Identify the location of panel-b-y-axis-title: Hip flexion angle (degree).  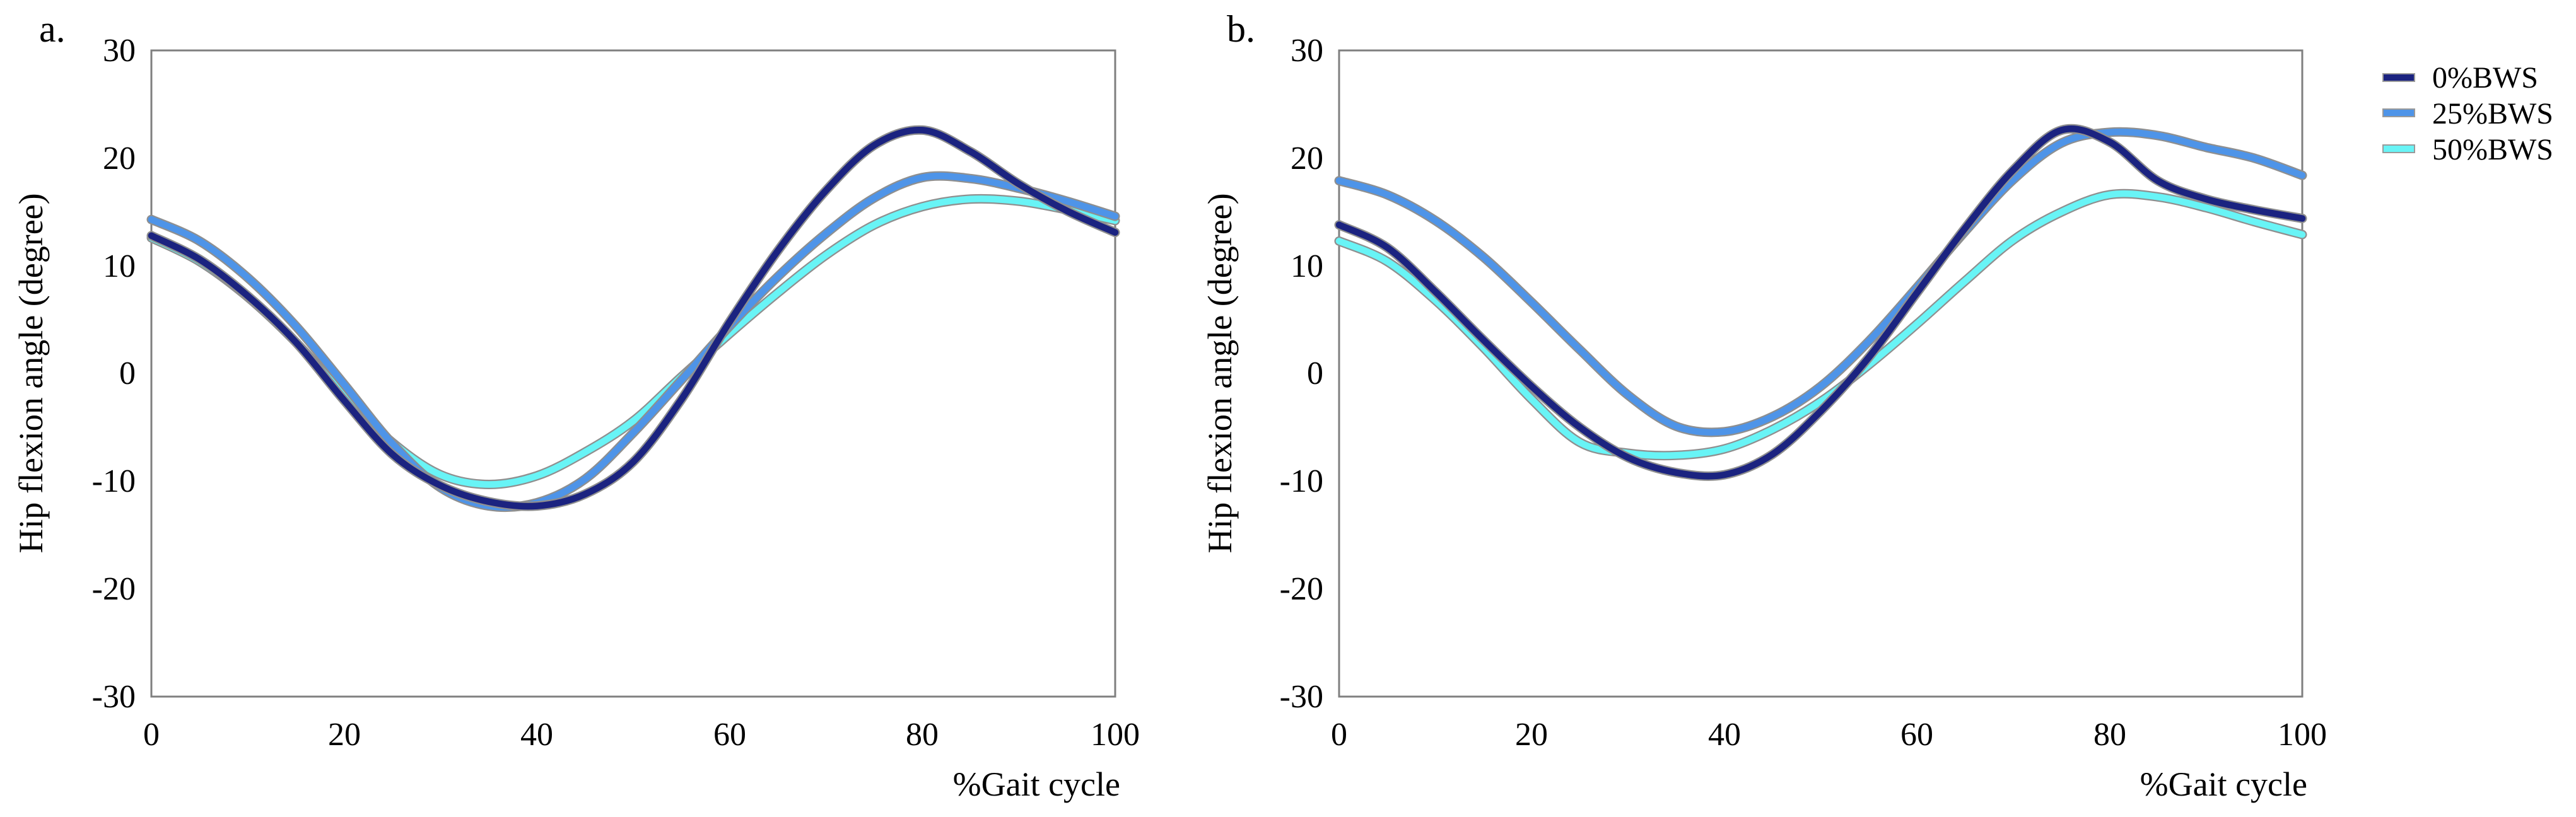
(1220, 373).